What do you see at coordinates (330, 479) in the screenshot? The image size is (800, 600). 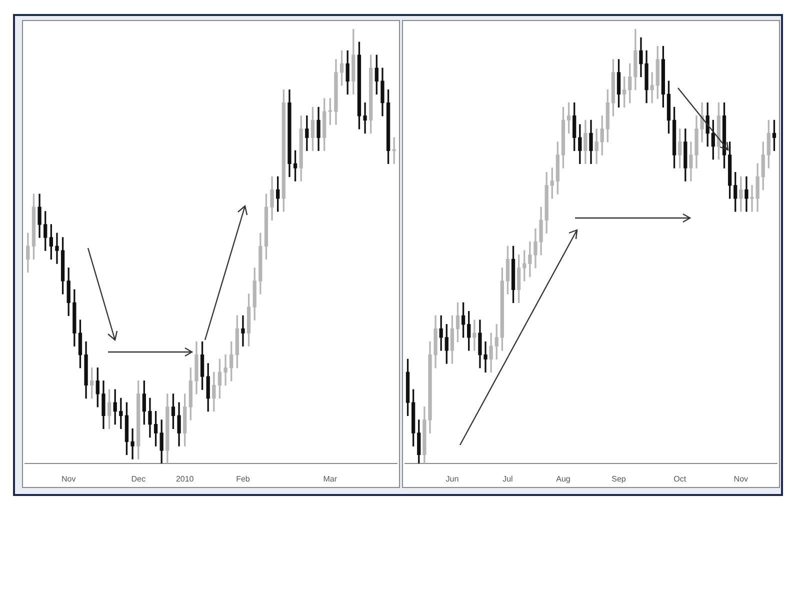 I see `x-tick-label: Mar` at bounding box center [330, 479].